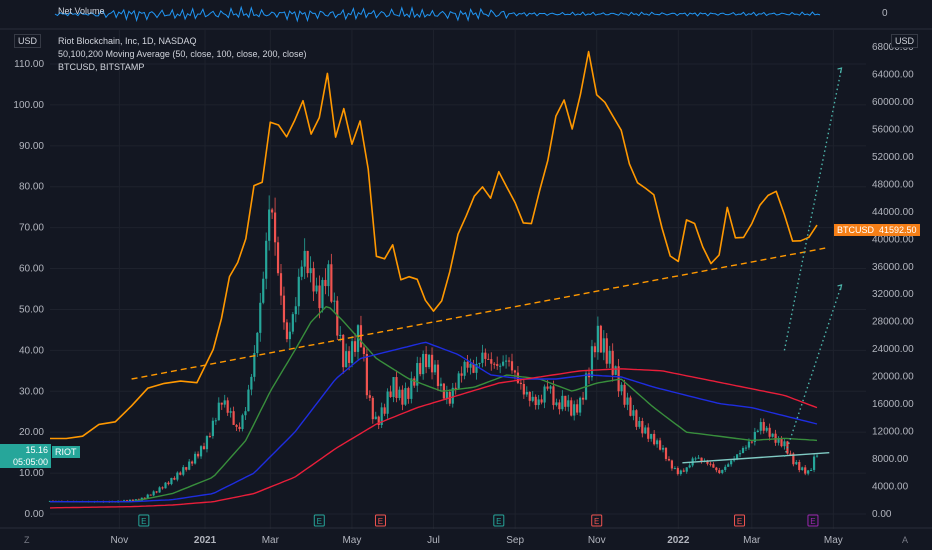  Describe the element at coordinates (101, 67) in the screenshot. I see `legend-btc: BTCUSD, BITSTAMP` at that location.